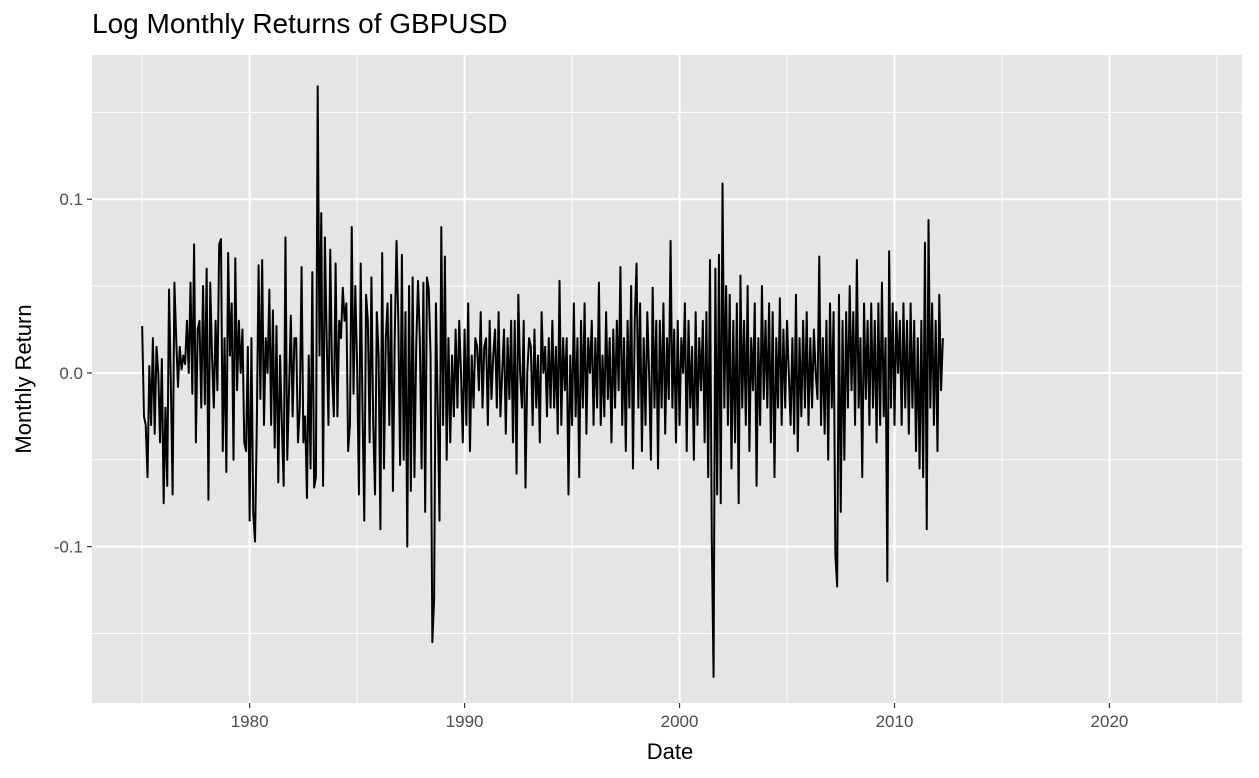 This screenshot has height=778, width=1259. I want to click on x-tick-label: 2010, so click(895, 721).